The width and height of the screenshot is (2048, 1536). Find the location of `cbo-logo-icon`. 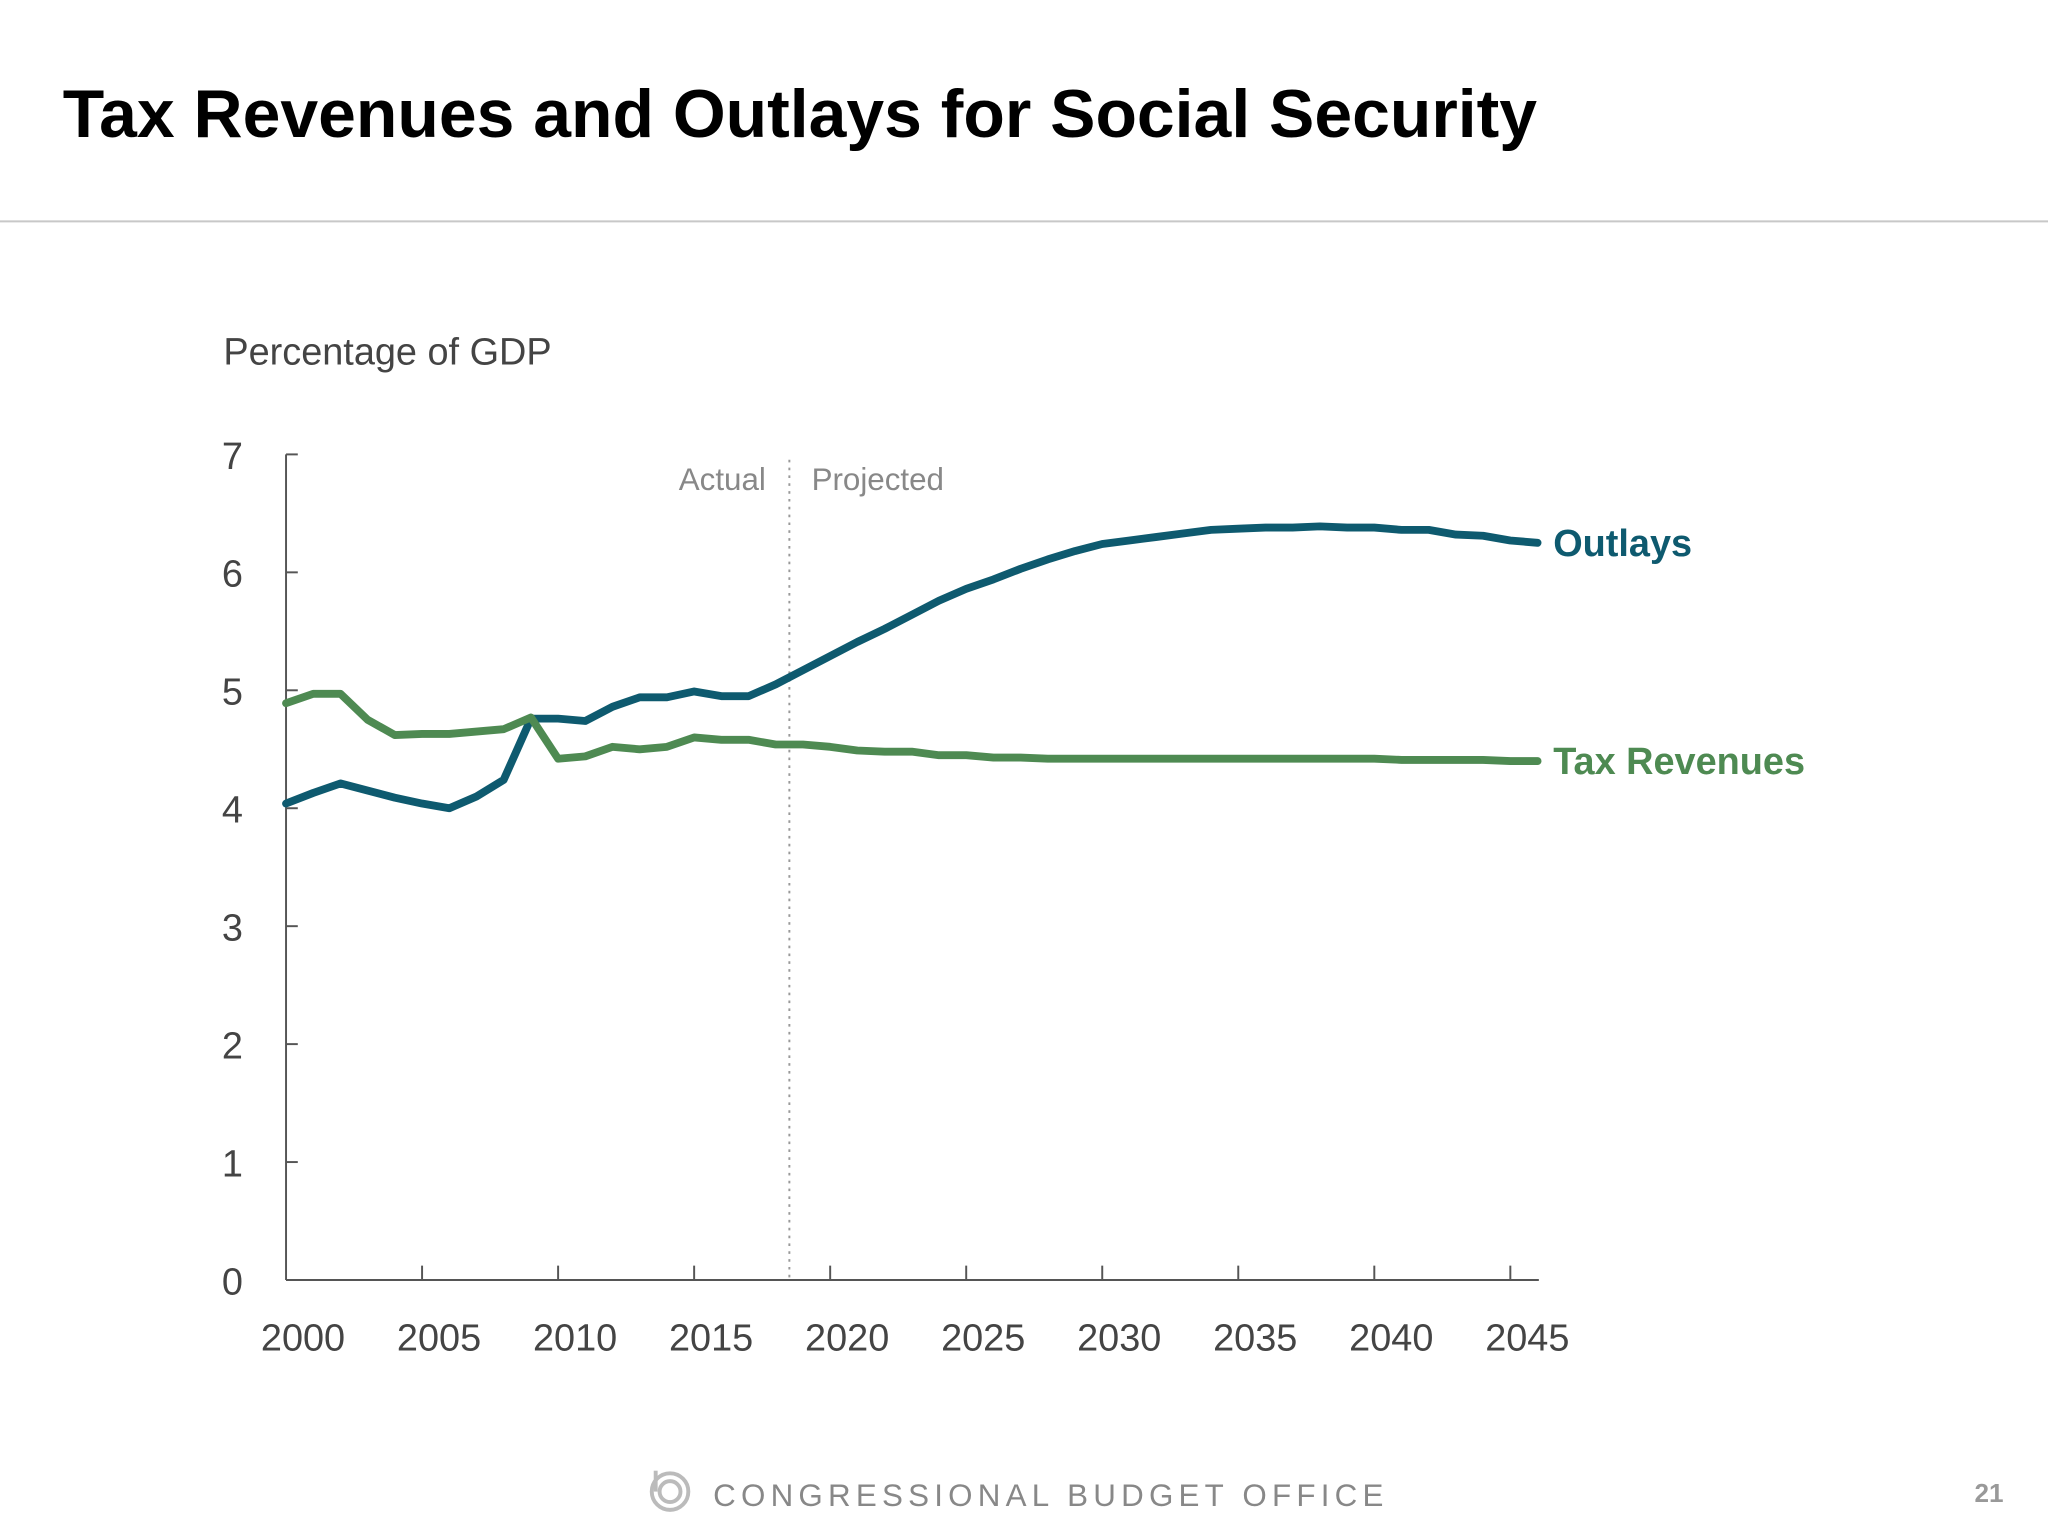

cbo-logo-icon is located at coordinates (670, 1491).